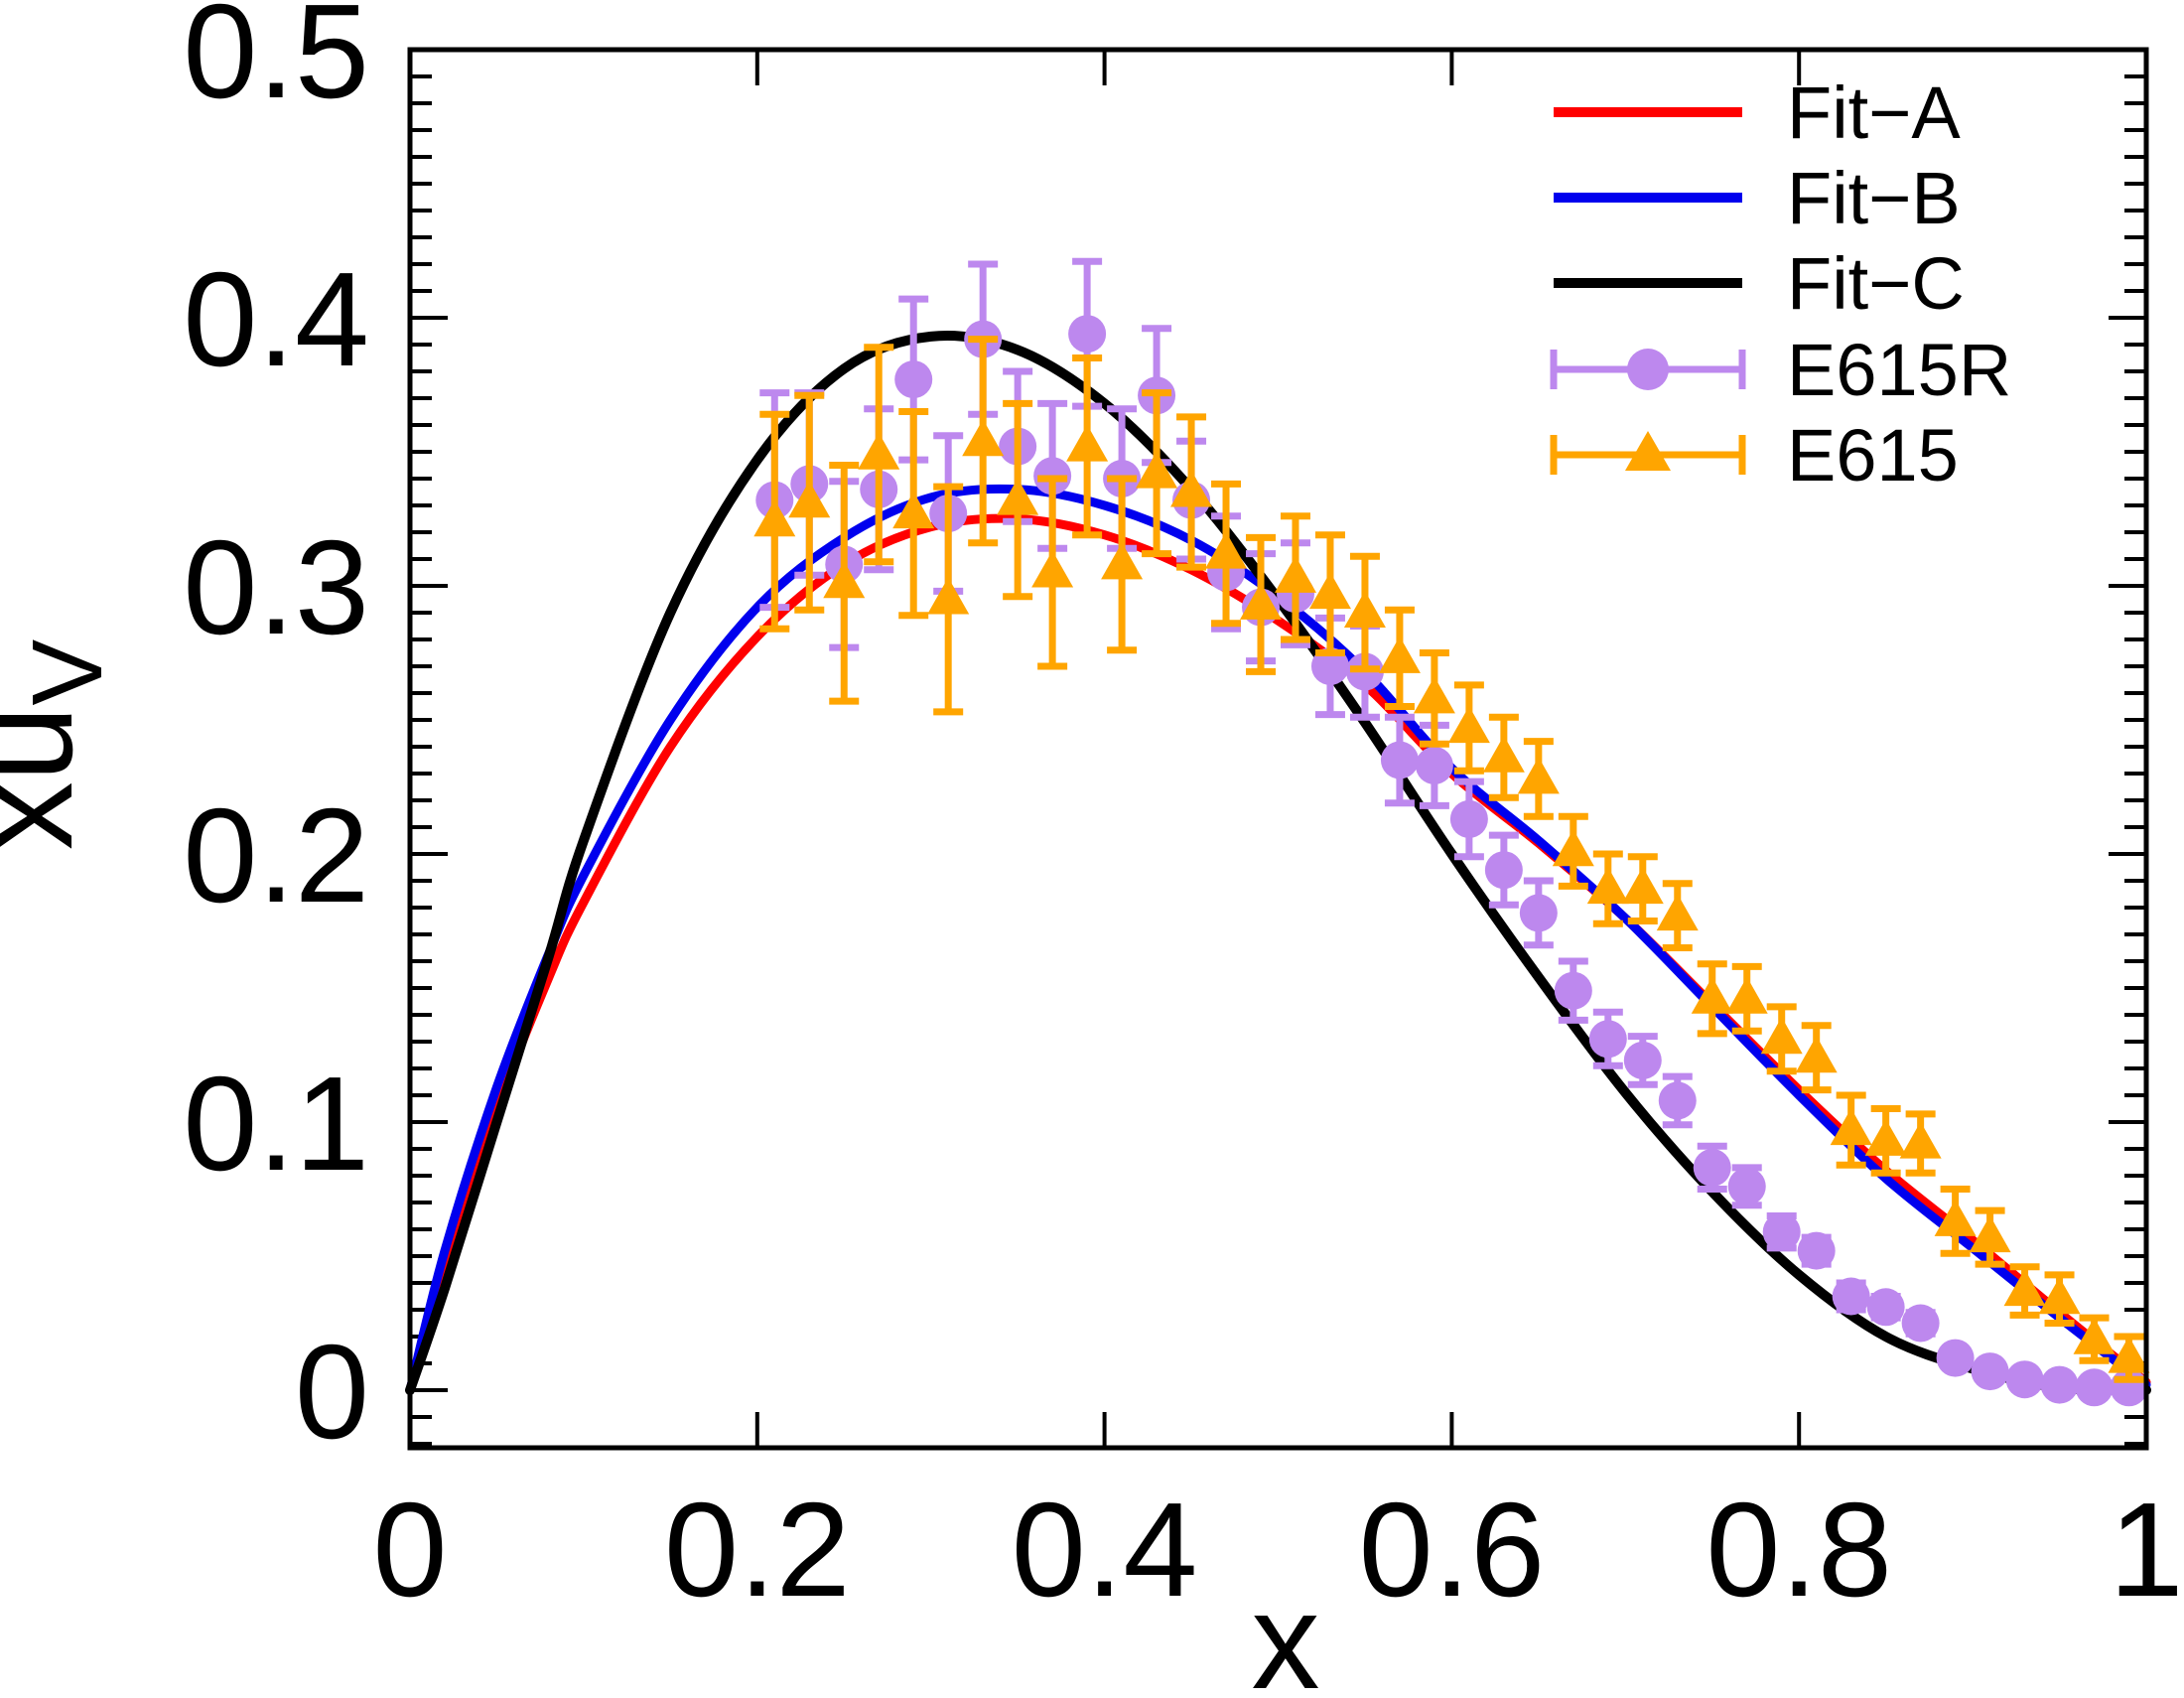 The height and width of the screenshot is (1698, 2184). Describe the element at coordinates (1757, 198) in the screenshot. I see `legend-item-fit-b: Fit−B` at that location.